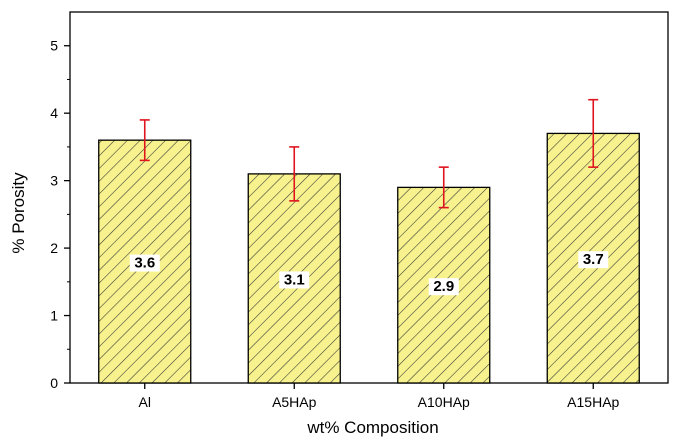 The image size is (673, 438). What do you see at coordinates (294, 174) in the screenshot?
I see `error-bar-a5hap` at bounding box center [294, 174].